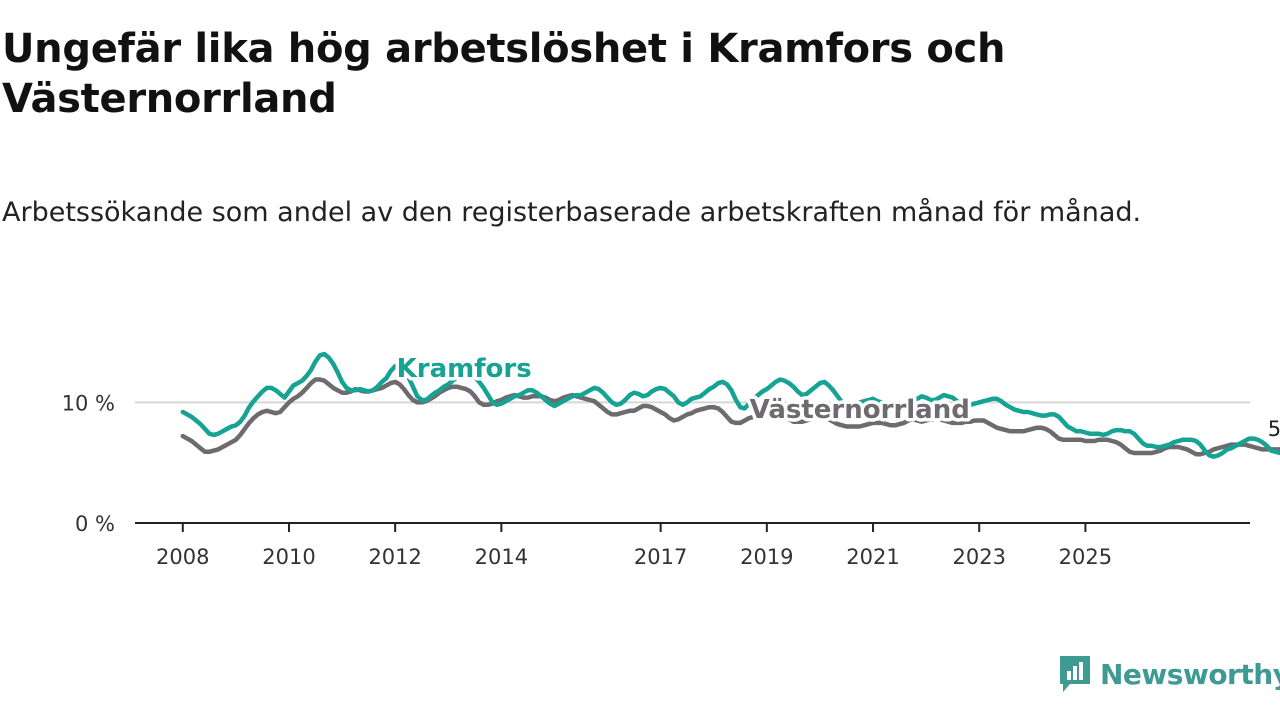 Image resolution: width=1280 pixels, height=720 pixels. Describe the element at coordinates (501, 557) in the screenshot. I see `x-tick-label-2014: 2014` at that location.